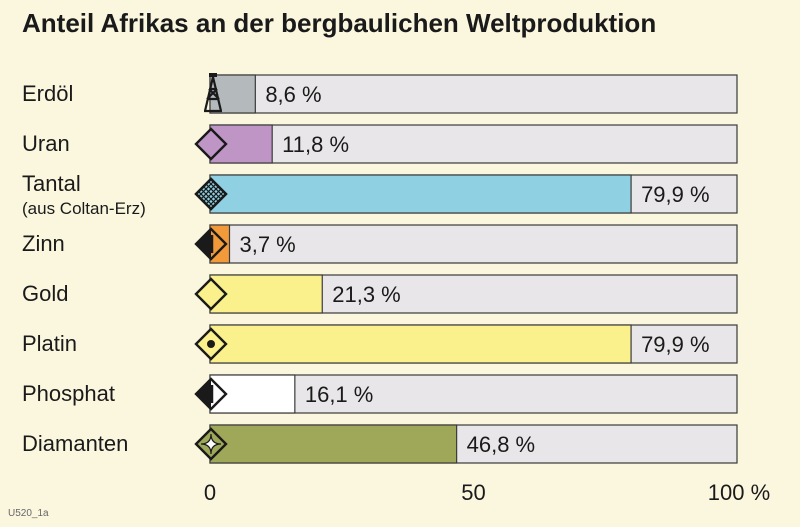 This screenshot has width=800, height=527. Describe the element at coordinates (210, 492) in the screenshot. I see `x-tick-label: 0` at that location.